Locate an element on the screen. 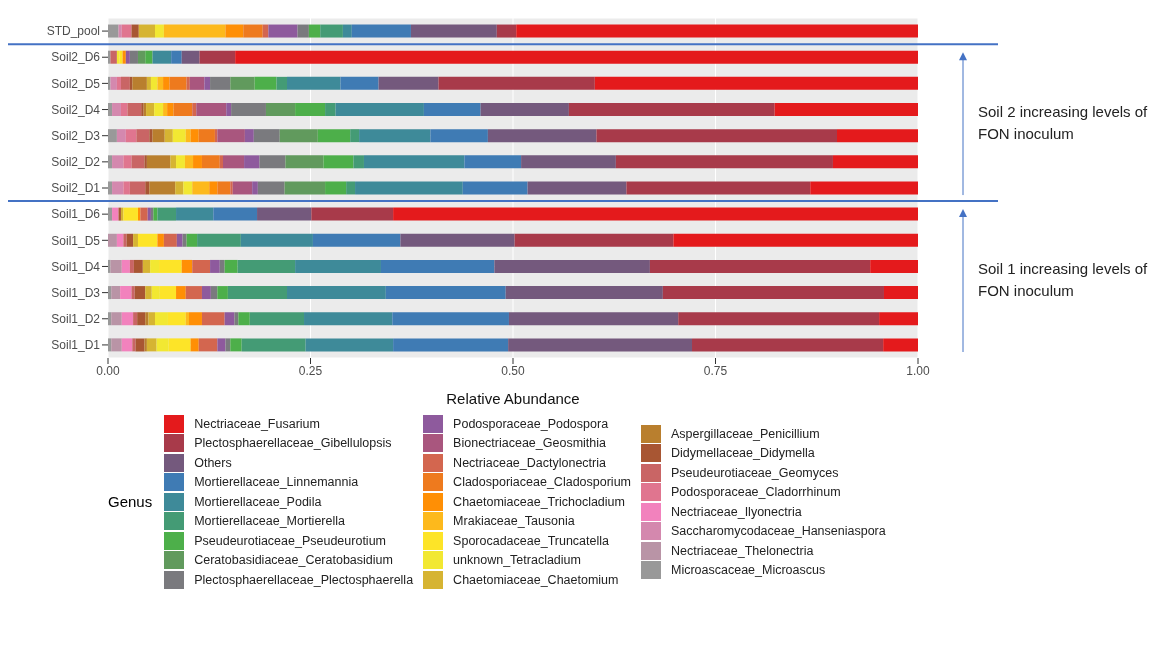 This screenshot has height=646, width=1175. legend-label: Bionectriaceae_Geosmithia is located at coordinates (529, 443).